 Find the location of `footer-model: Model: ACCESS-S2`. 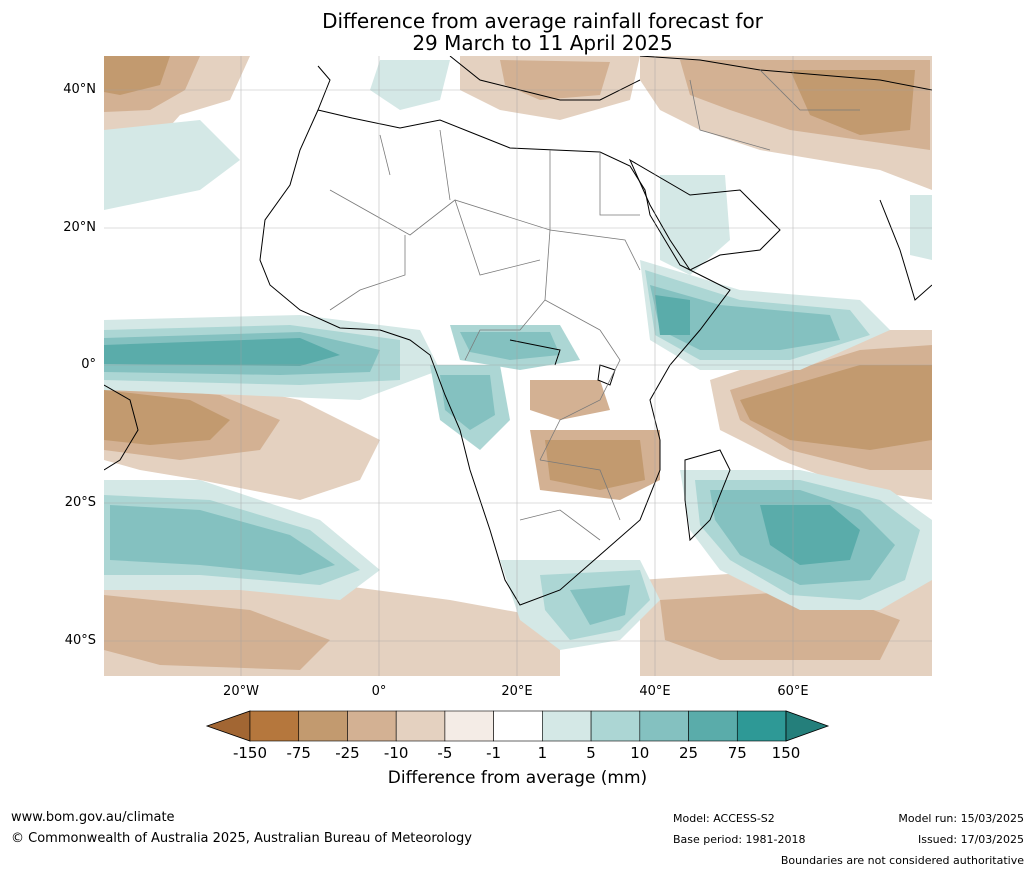

footer-model: Model: ACCESS-S2 is located at coordinates (724, 818).